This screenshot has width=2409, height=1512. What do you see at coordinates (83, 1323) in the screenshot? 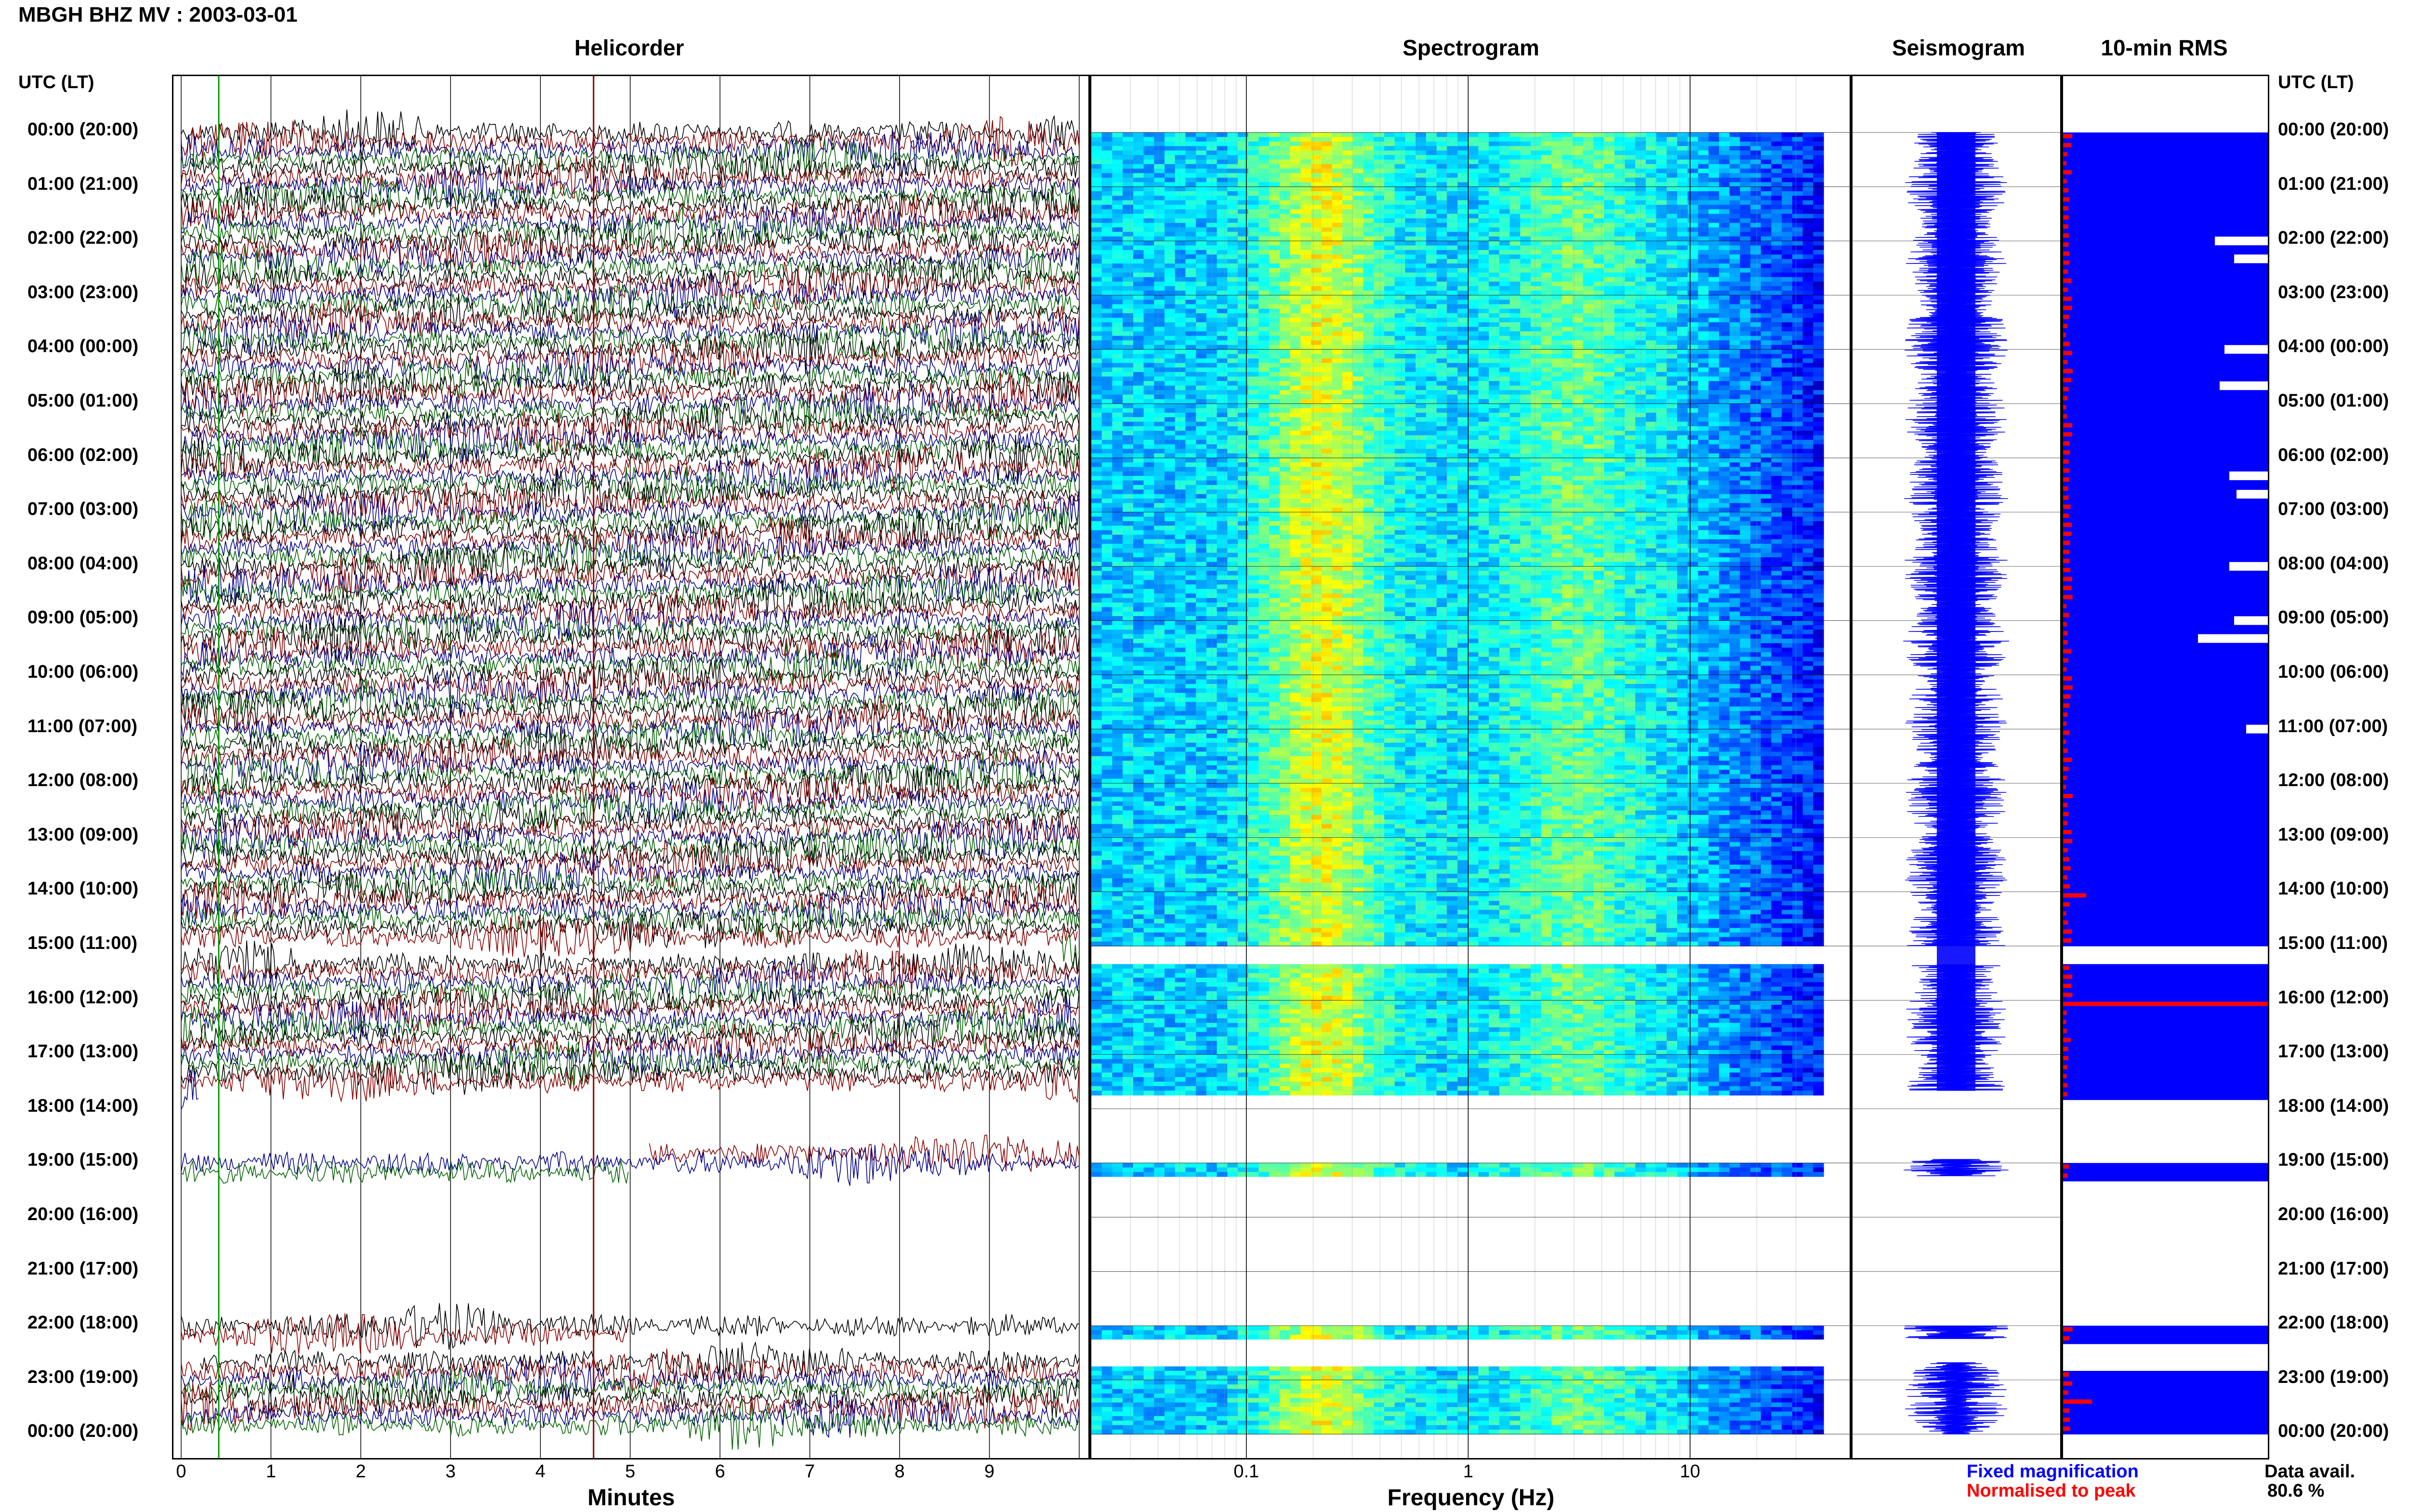
I see `row-label-left: 22:00 (18:00)` at bounding box center [83, 1323].